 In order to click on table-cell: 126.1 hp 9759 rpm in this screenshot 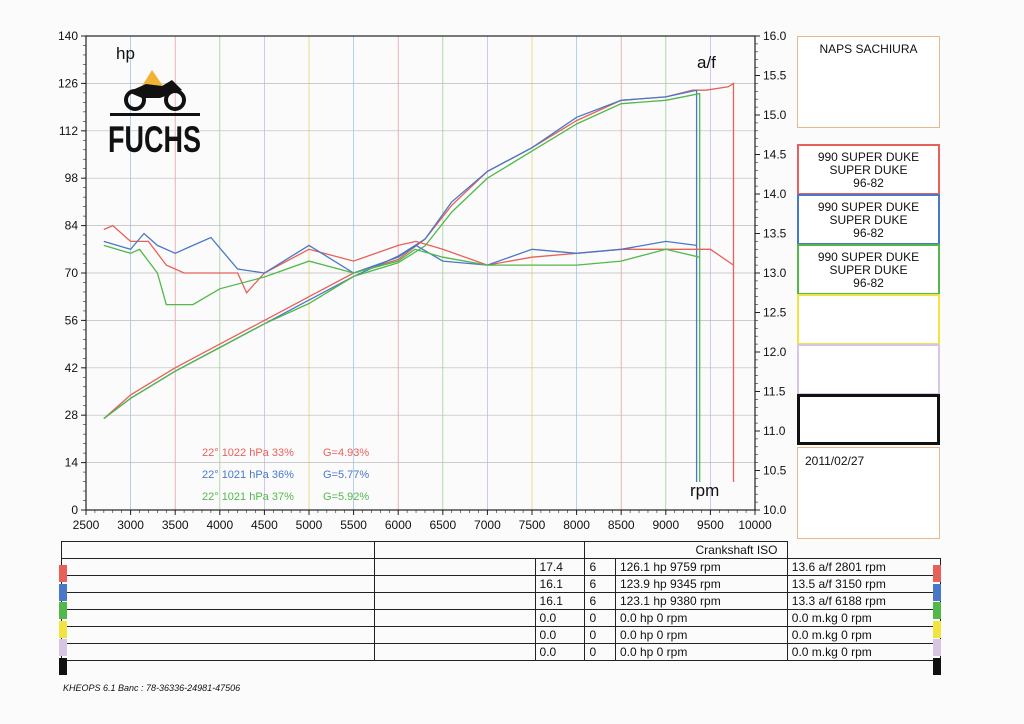, I will do `click(701, 567)`.